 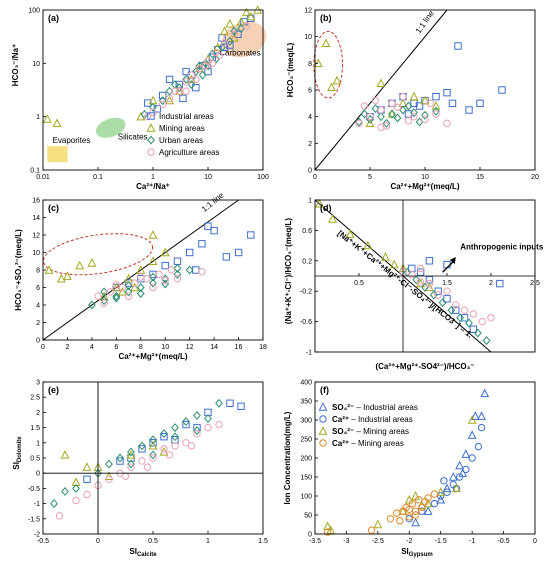 What do you see at coordinates (182, 128) in the screenshot?
I see `legend-label: Mining areas` at bounding box center [182, 128].